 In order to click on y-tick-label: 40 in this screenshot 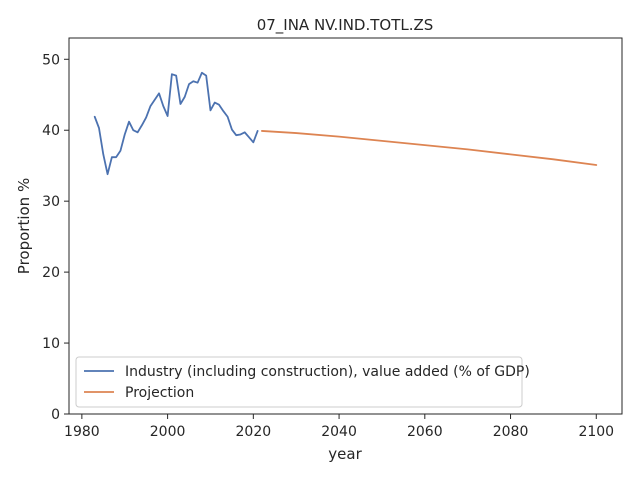, I will do `click(51, 131)`.